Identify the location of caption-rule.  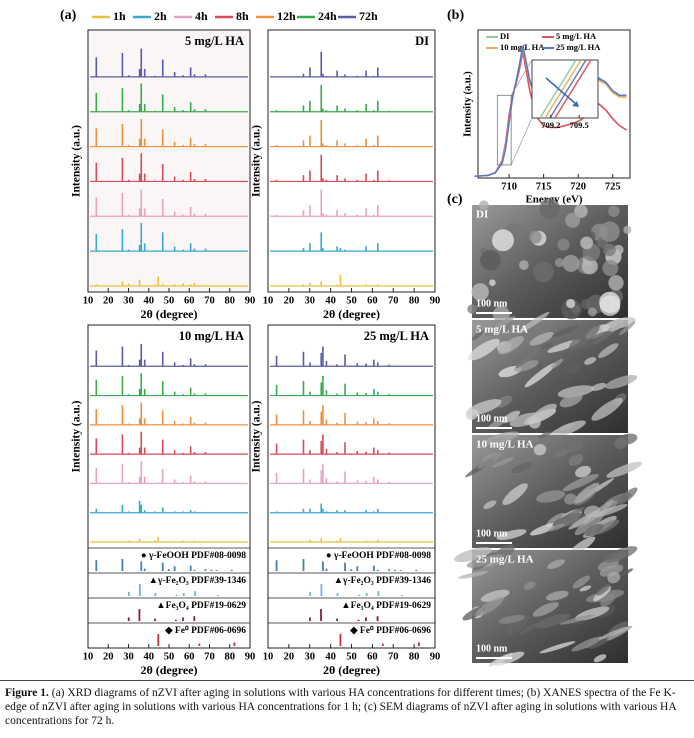
(347, 680).